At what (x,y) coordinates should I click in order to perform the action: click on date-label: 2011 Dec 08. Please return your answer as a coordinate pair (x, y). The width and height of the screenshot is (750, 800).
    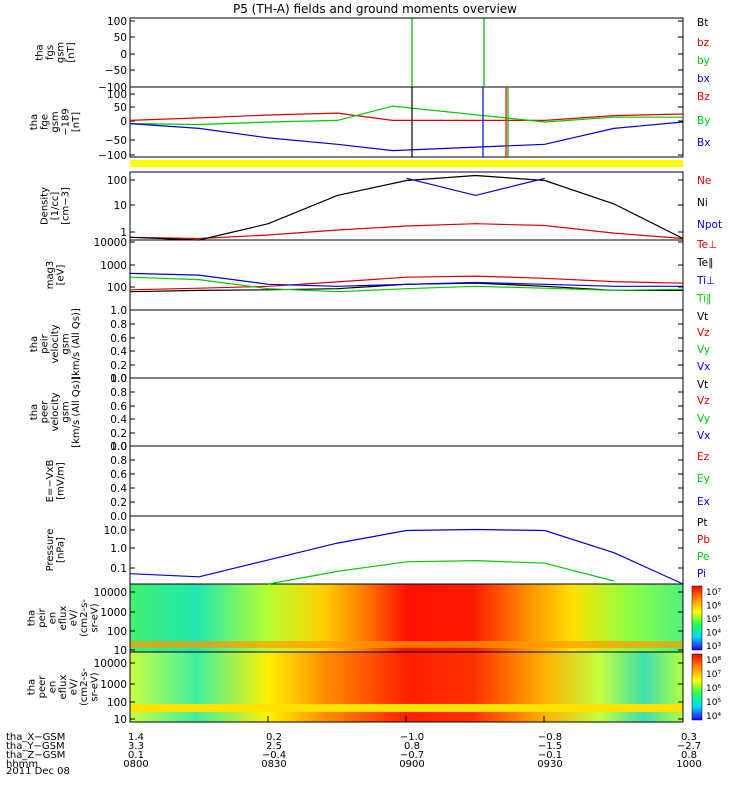
    Looking at the image, I should click on (38, 771).